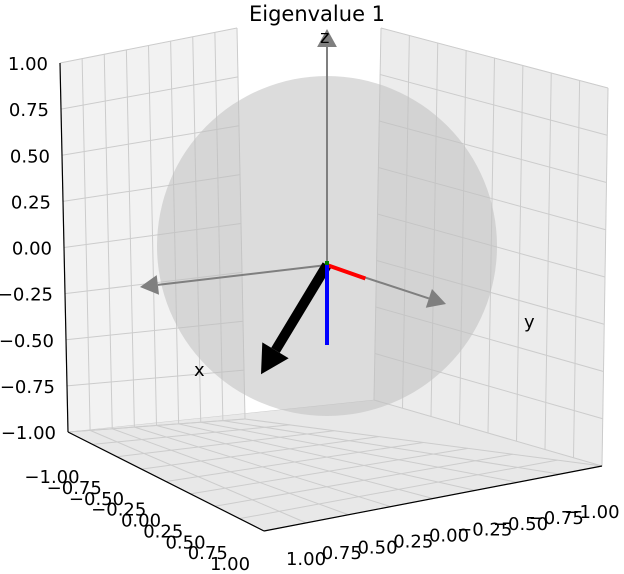 The image size is (624, 574). I want to click on z-axis-arrow-head, so click(327, 38).